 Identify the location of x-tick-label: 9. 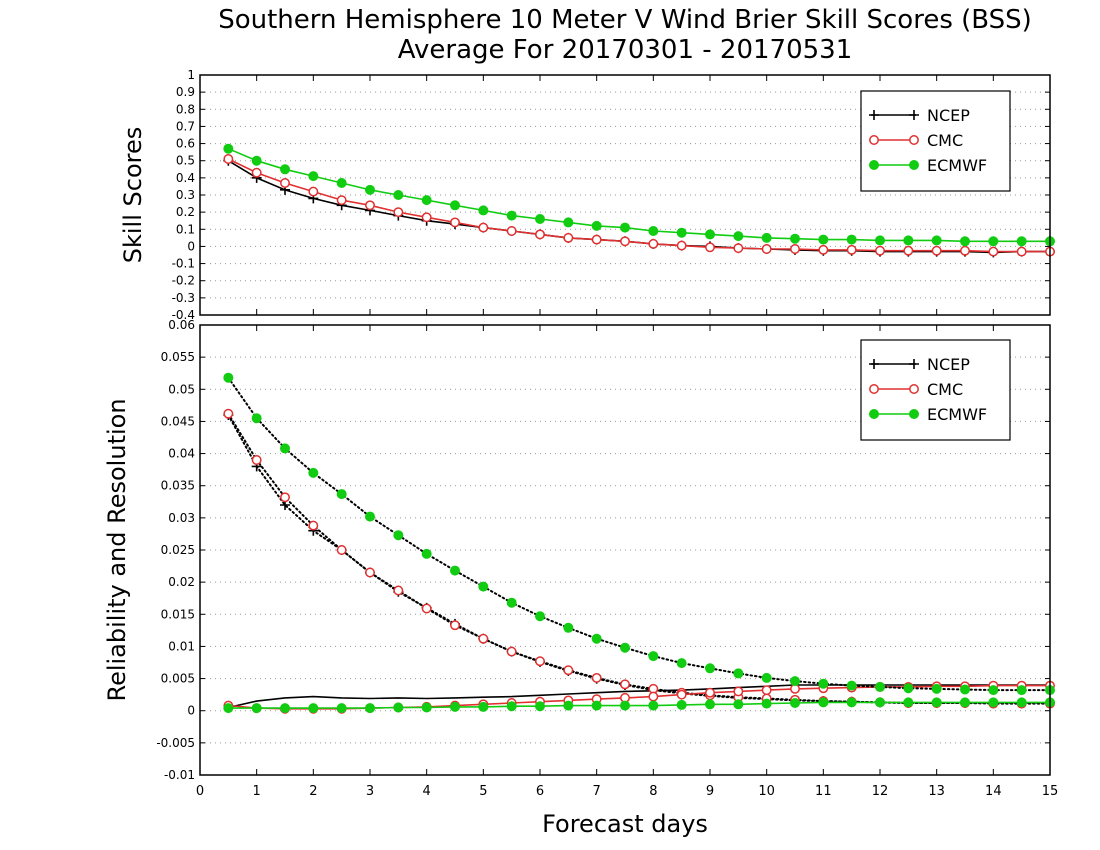
(710, 791).